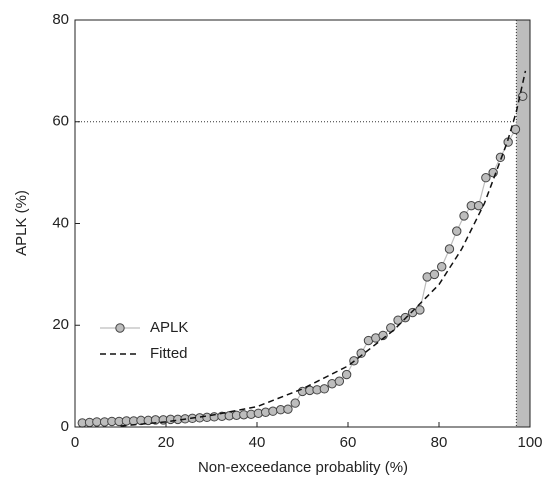 The height and width of the screenshot is (490, 550). I want to click on legend-marker, so click(120, 328).